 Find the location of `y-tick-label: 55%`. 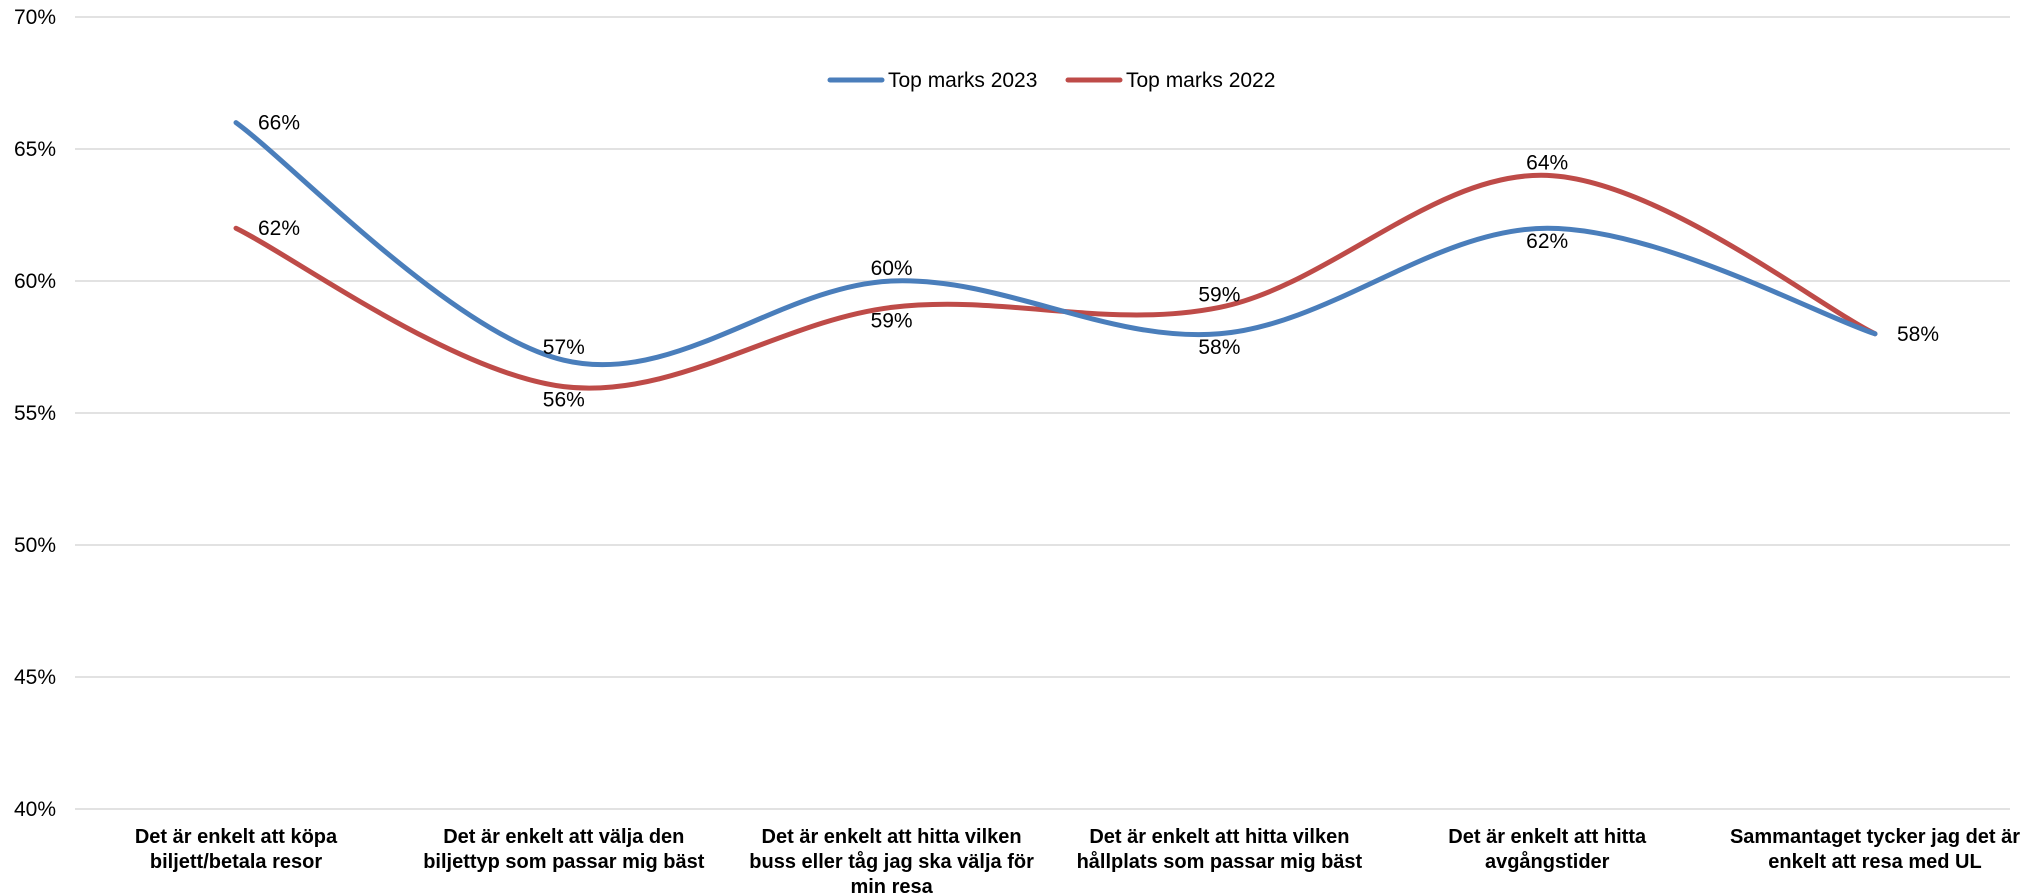

y-tick-label: 55% is located at coordinates (35, 413).